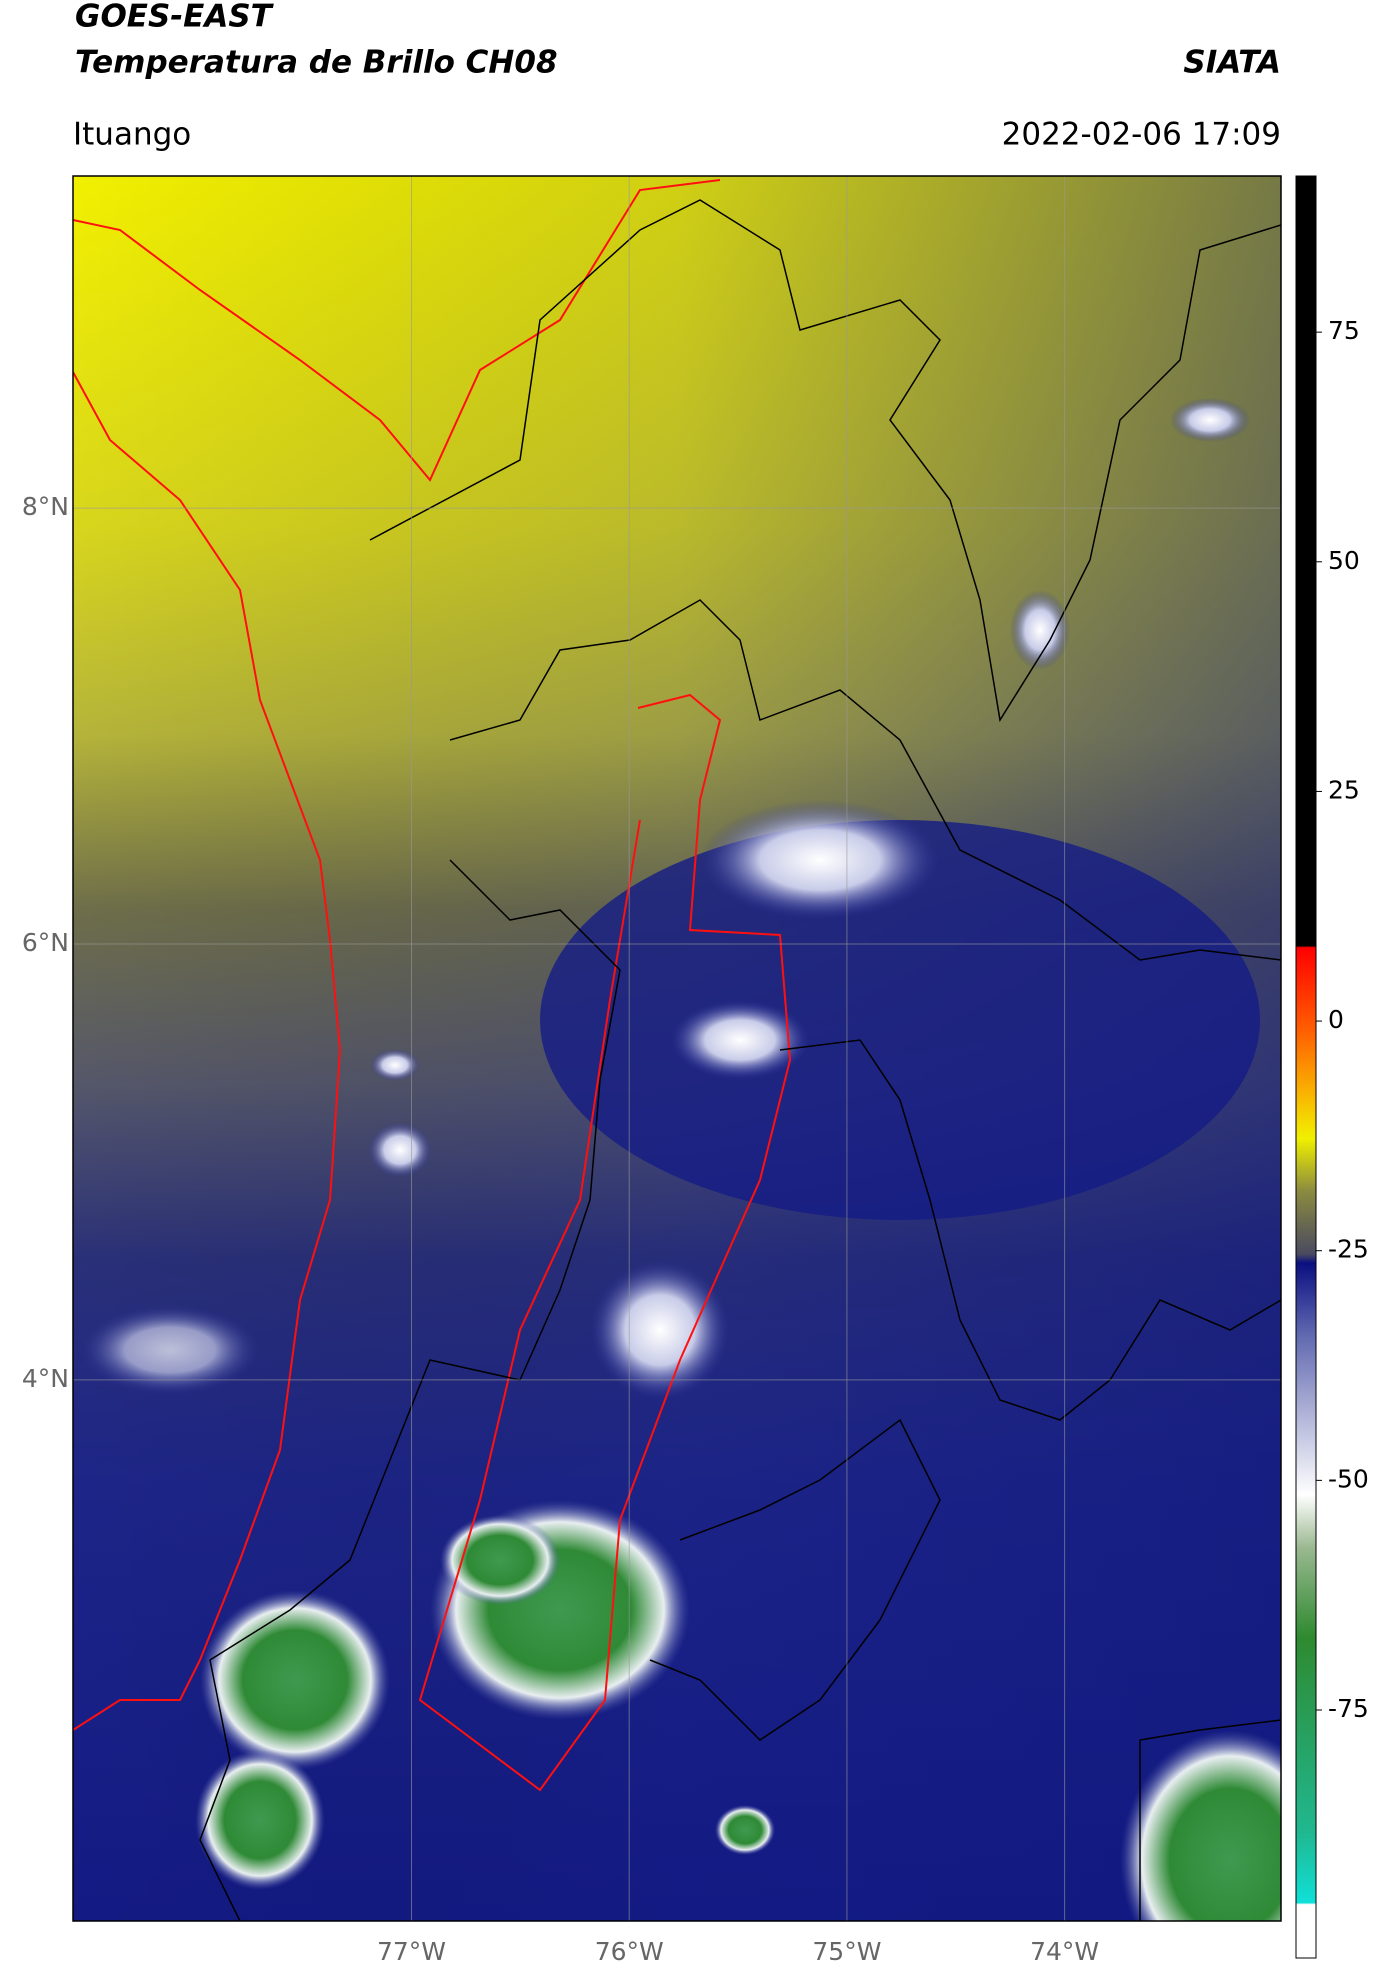 The image size is (1384, 1981). I want to click on colorbar-tick-label: -75, so click(1348, 1708).